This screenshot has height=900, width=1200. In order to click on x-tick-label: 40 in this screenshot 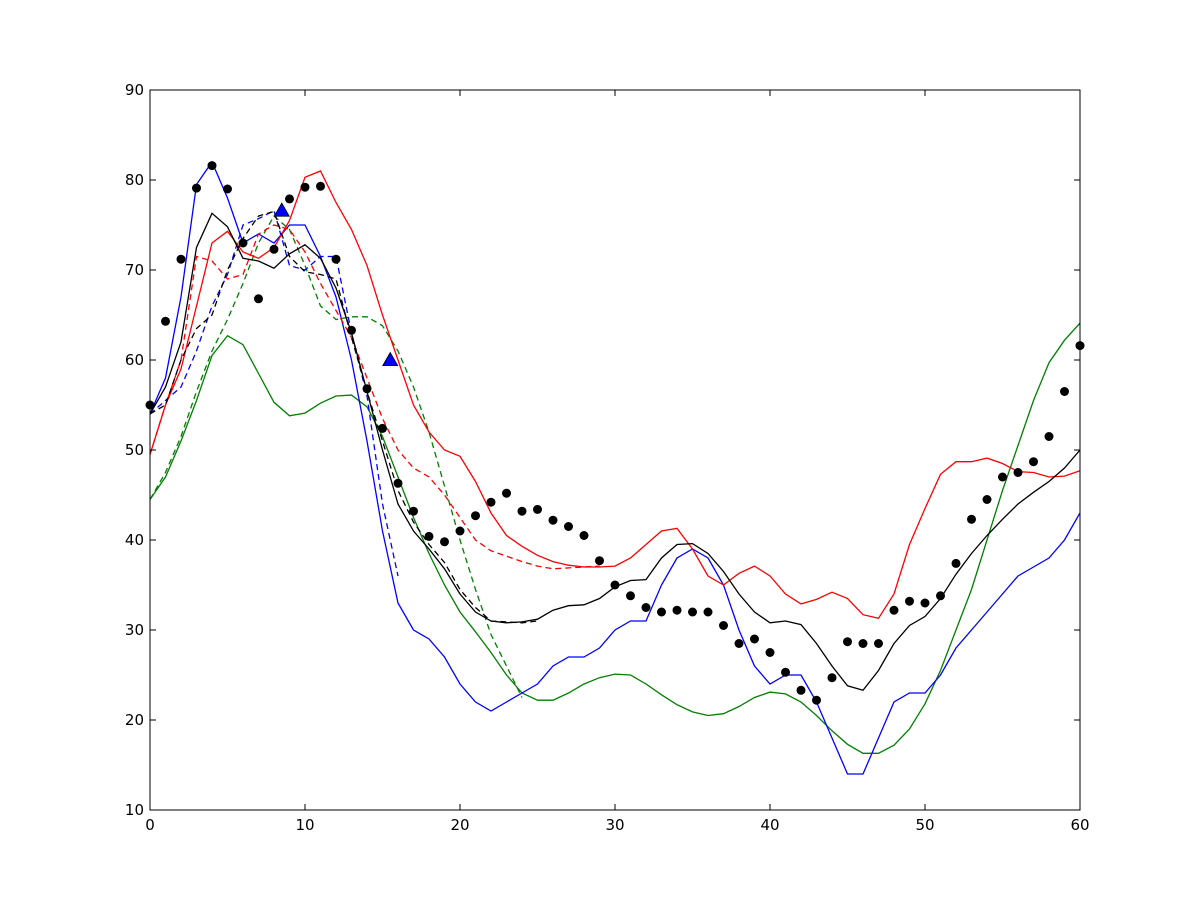, I will do `click(769, 825)`.